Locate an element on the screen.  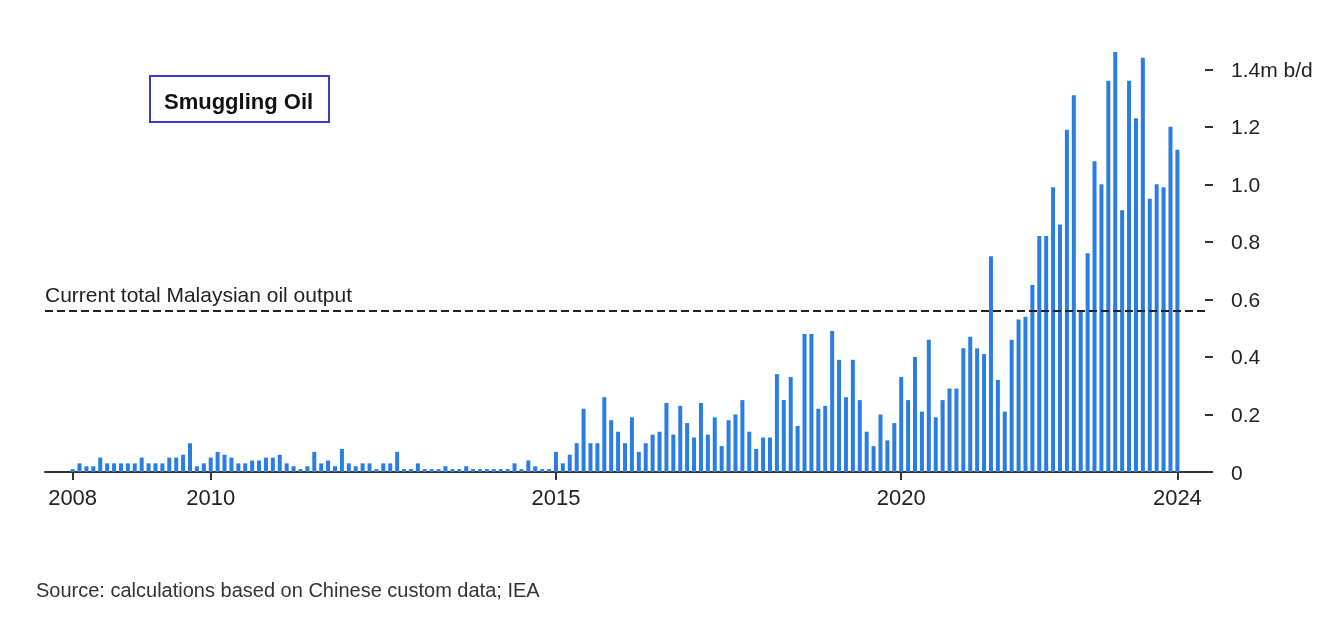
source-note: Source: calculations based on Chinese custom data; IEA is located at coordinates (288, 590).